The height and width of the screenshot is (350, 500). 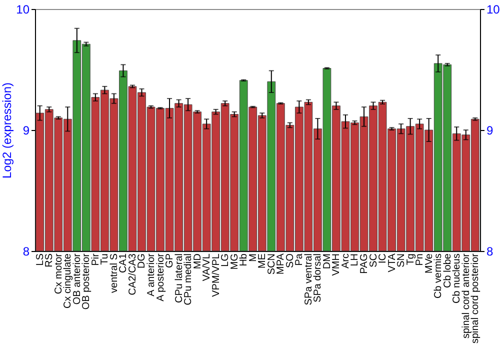 I want to click on y2-tick-label: 9, so click(x=490, y=131).